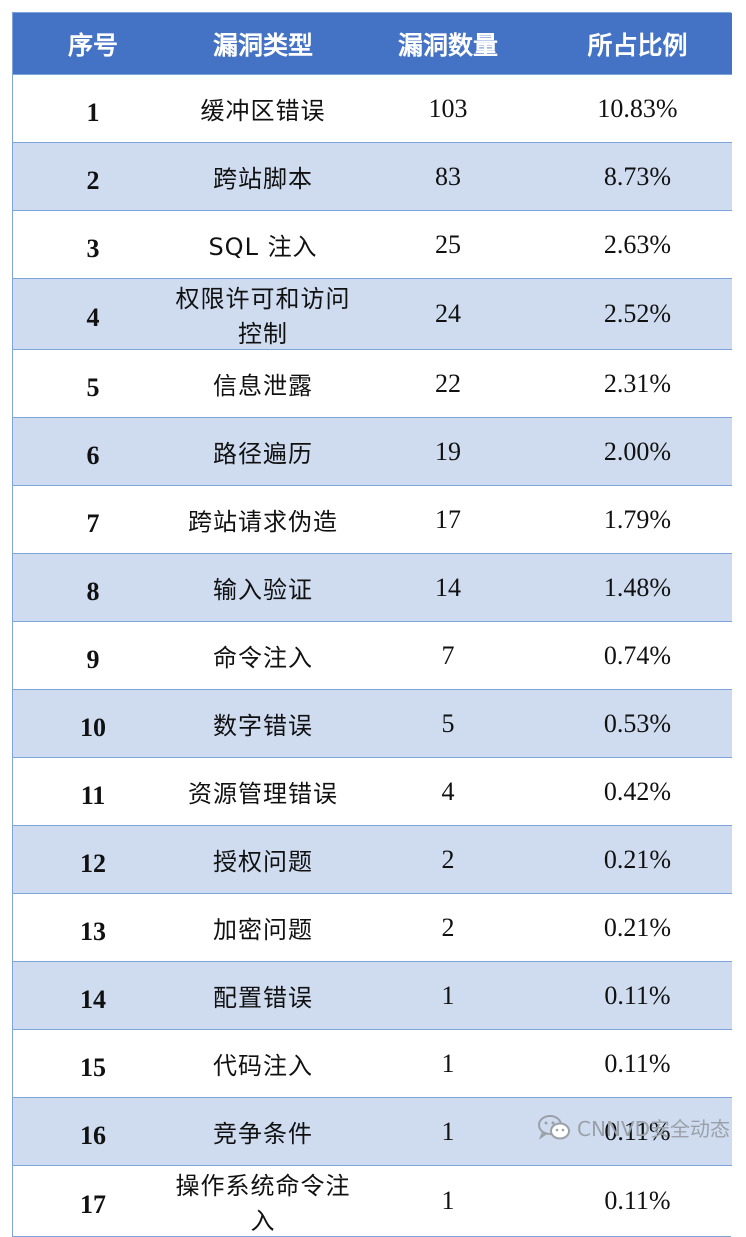 The height and width of the screenshot is (1237, 746). I want to click on table-row: 14 配置错误 1 0.11%, so click(372, 995).